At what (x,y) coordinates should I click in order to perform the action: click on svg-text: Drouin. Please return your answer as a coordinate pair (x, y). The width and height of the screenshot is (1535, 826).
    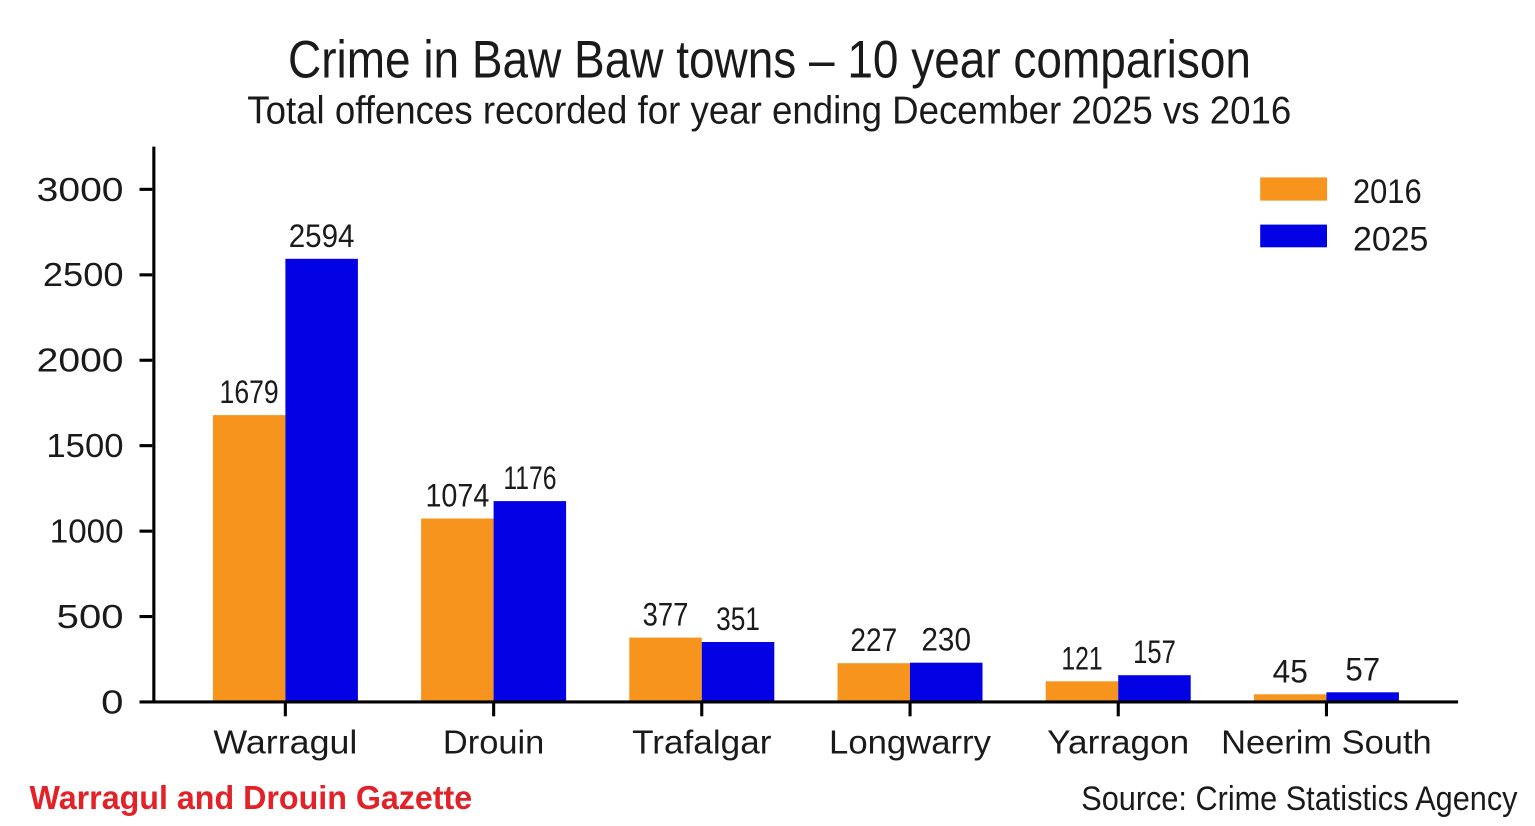
    Looking at the image, I should click on (493, 743).